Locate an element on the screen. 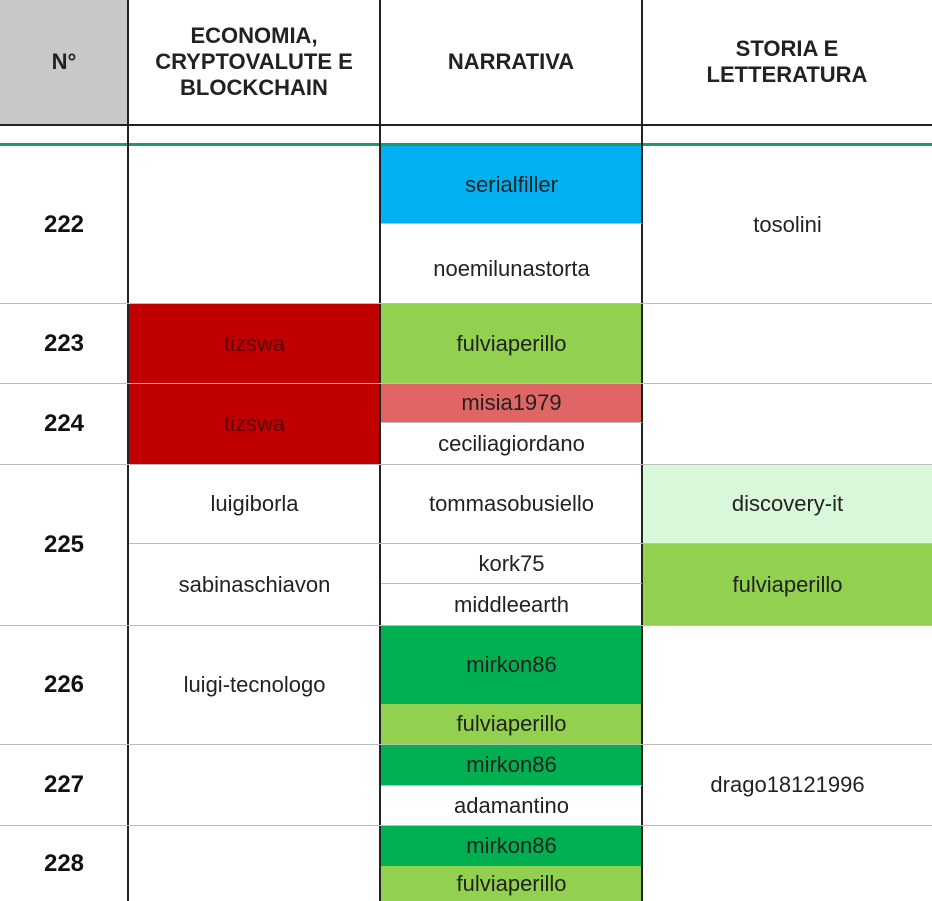 This screenshot has width=932, height=901. cell-223-narrativa: fulviaperillo is located at coordinates (511, 343).